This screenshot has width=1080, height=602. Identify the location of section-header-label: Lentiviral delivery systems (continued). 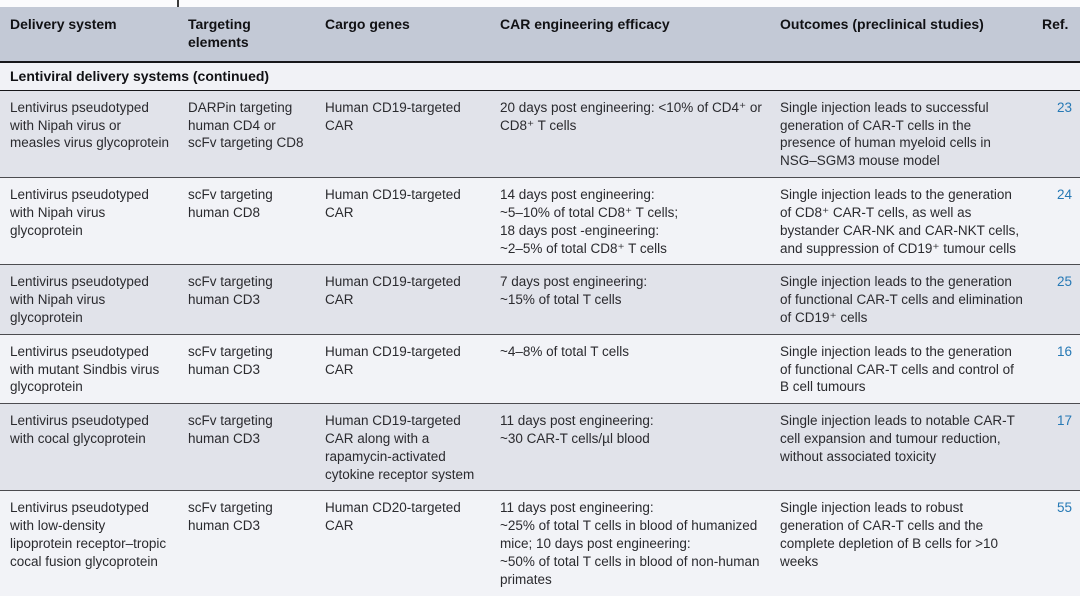
(140, 75).